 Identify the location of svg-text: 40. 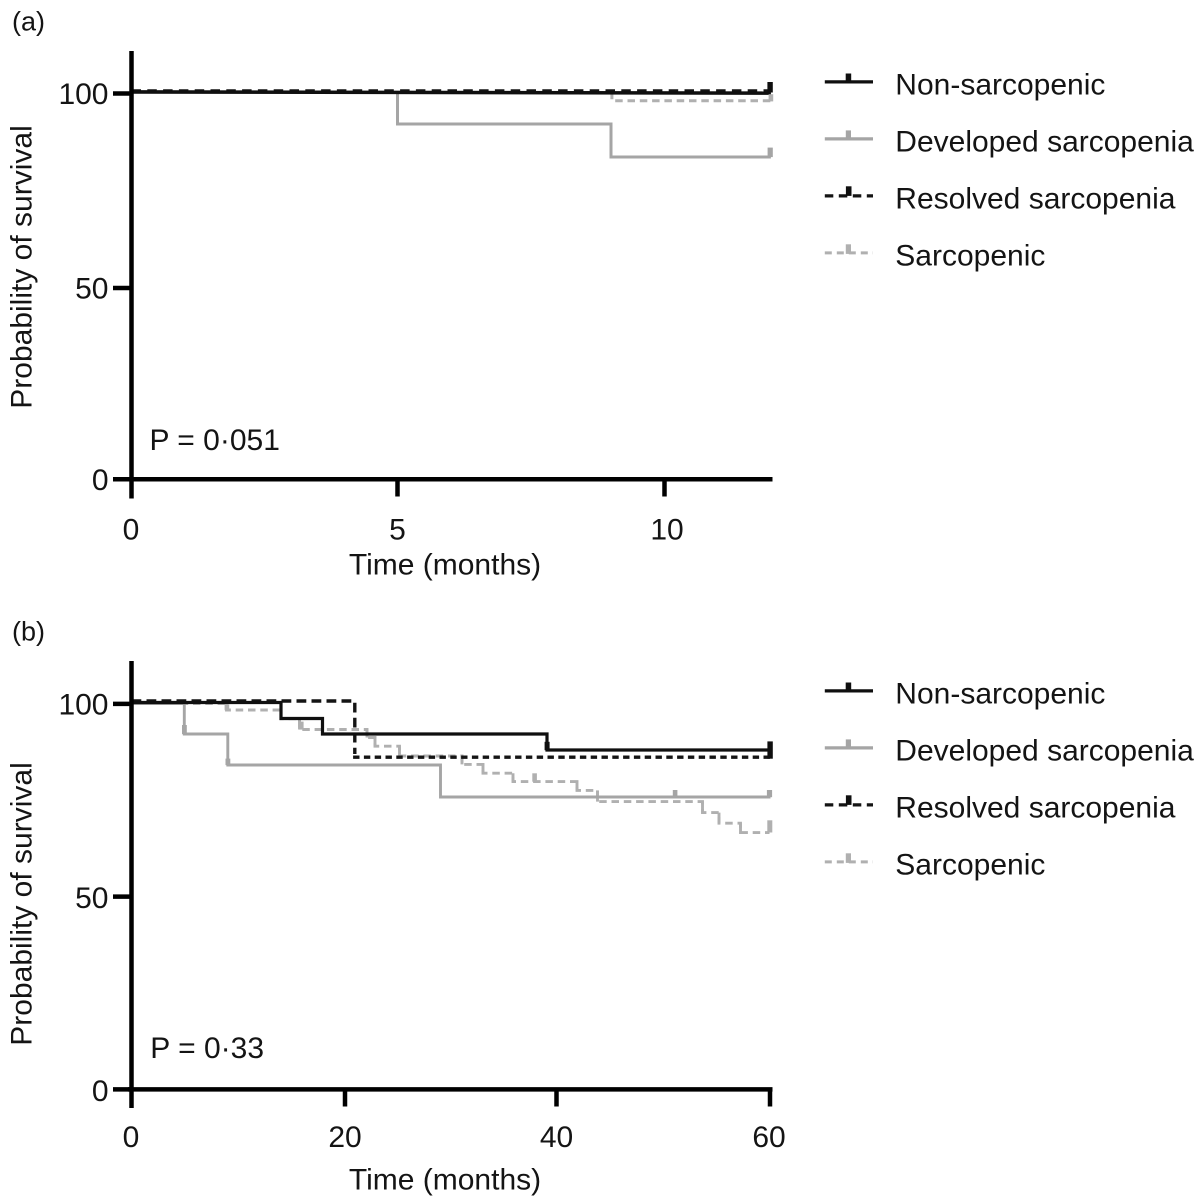
(556, 1137).